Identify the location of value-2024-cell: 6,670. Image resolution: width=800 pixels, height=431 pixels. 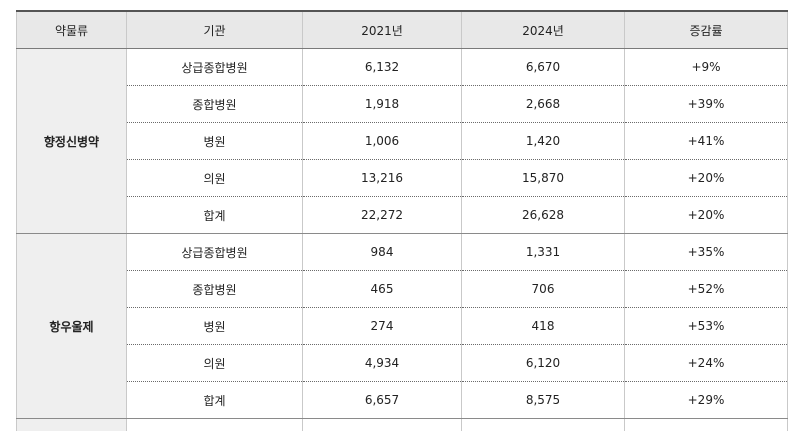
(543, 67).